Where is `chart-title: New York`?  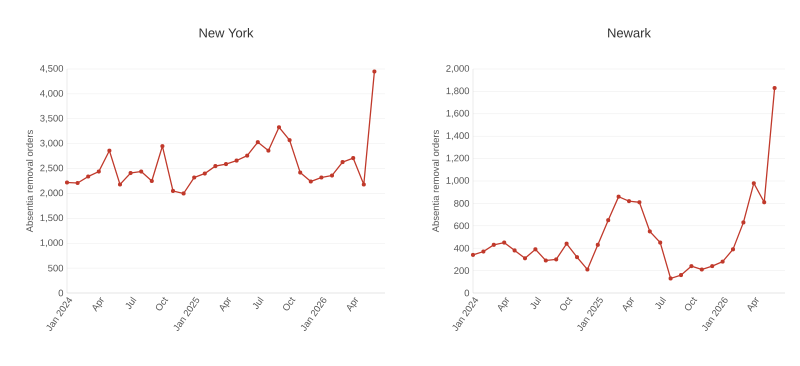
chart-title: New York is located at coordinates (227, 33).